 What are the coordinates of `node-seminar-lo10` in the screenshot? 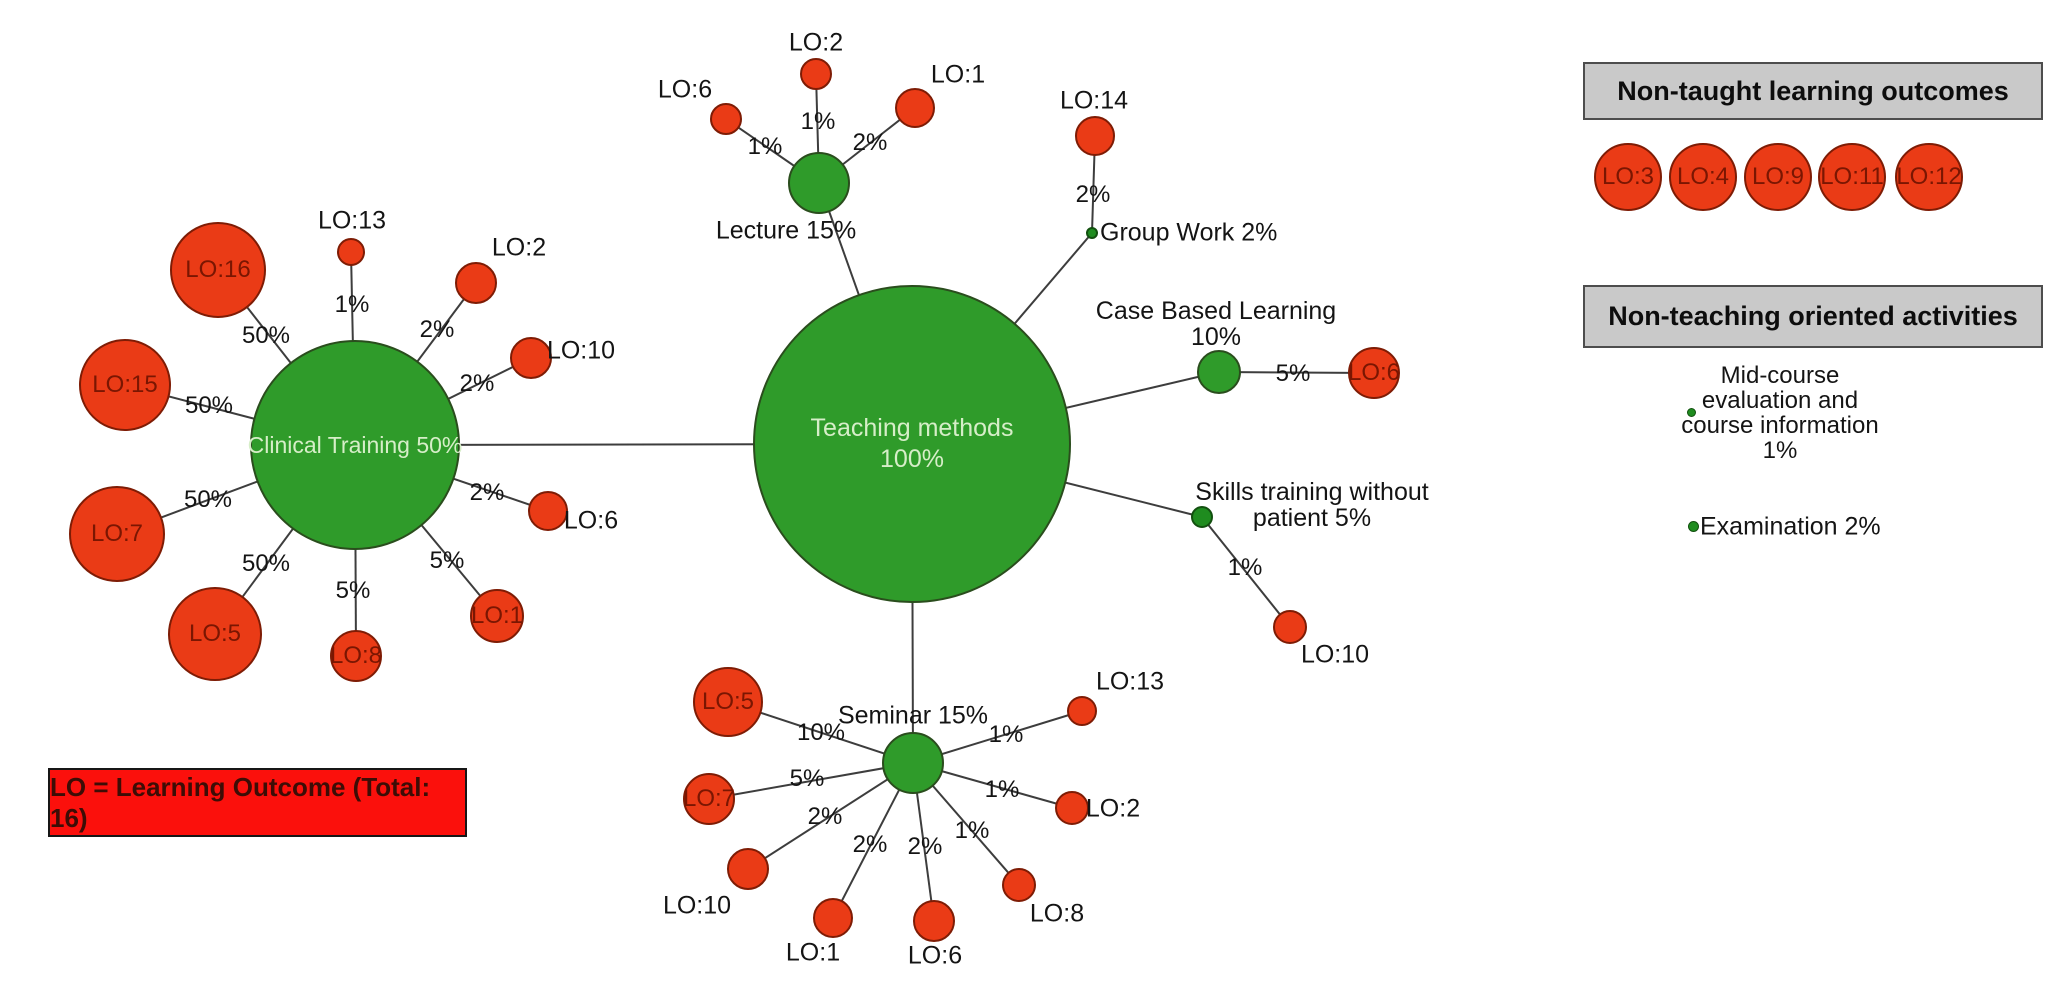 It's located at (748, 869).